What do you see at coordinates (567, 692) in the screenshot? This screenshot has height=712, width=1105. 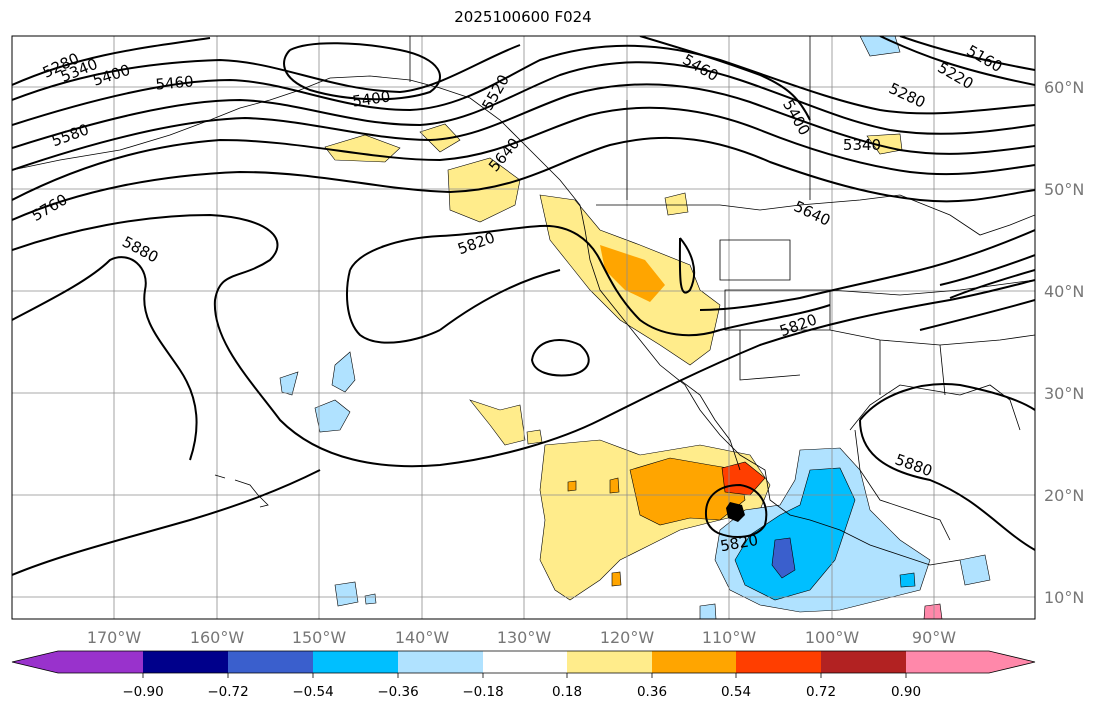 I see `colorbar-tick-label: 0.18` at bounding box center [567, 692].